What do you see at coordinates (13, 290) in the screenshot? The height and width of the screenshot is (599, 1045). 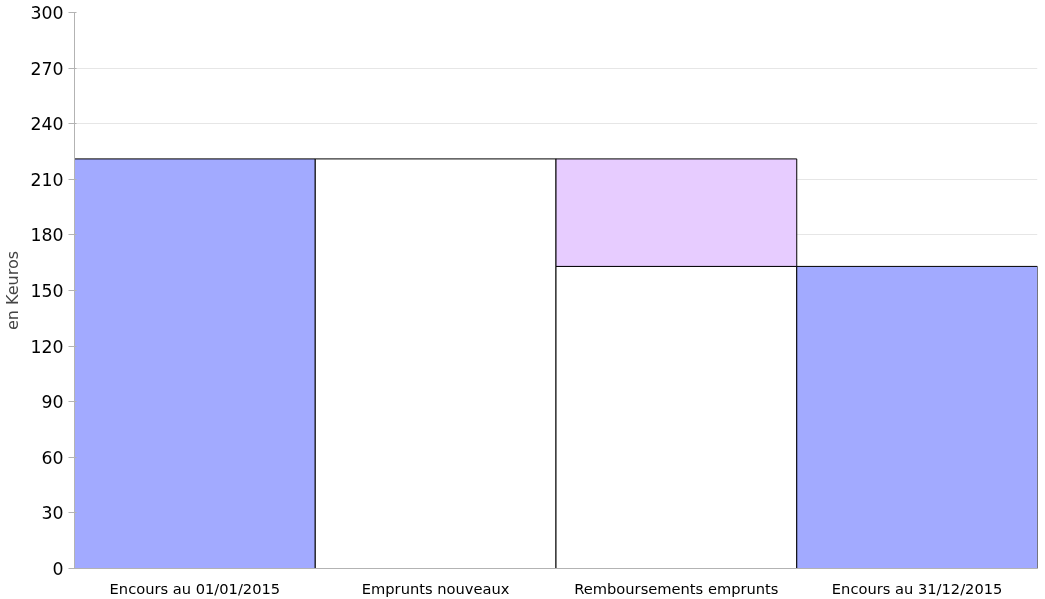 I see `y-axis-title: en Keuros` at bounding box center [13, 290].